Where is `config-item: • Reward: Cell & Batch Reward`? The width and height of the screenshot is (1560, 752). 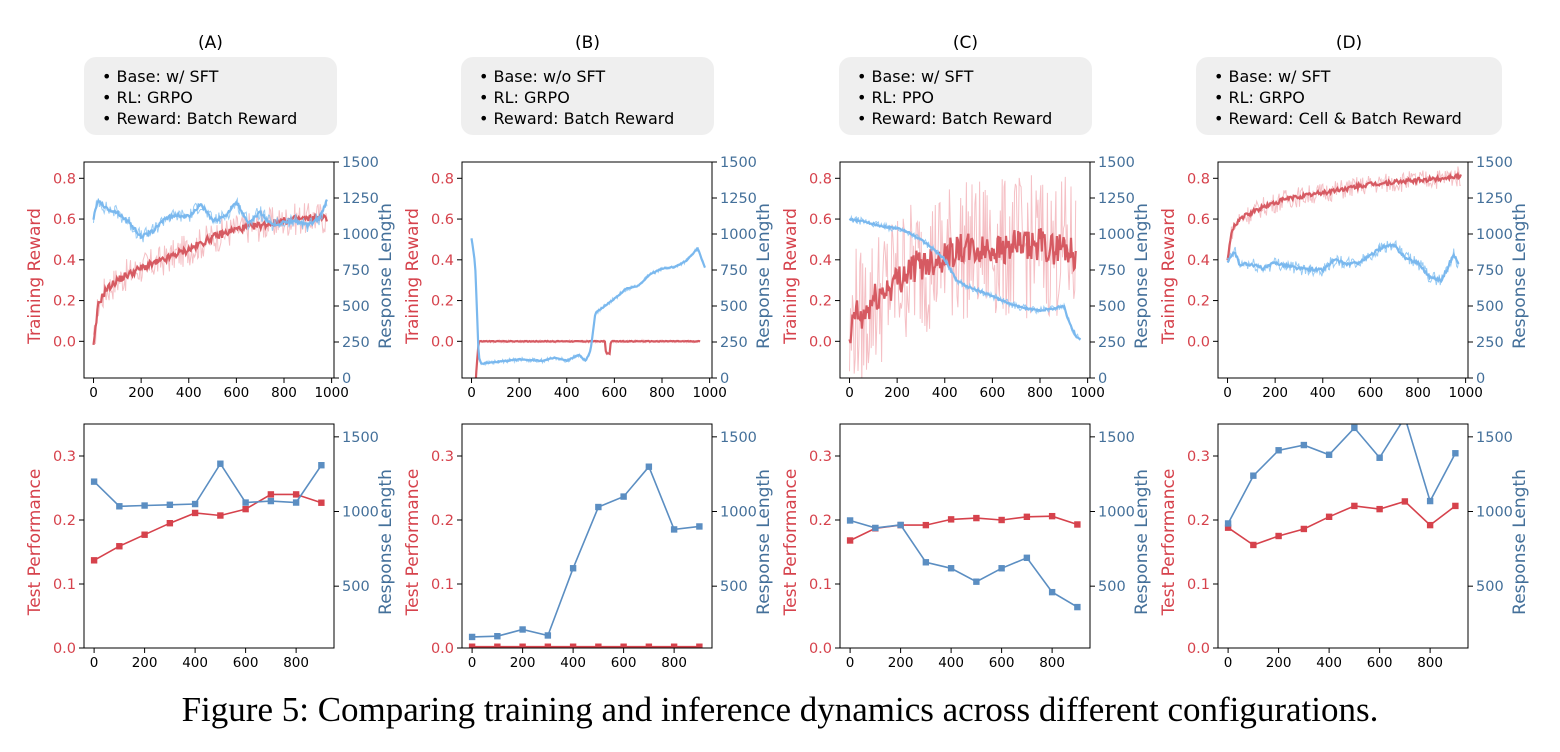
config-item: • Reward: Cell & Batch Reward is located at coordinates (1338, 118).